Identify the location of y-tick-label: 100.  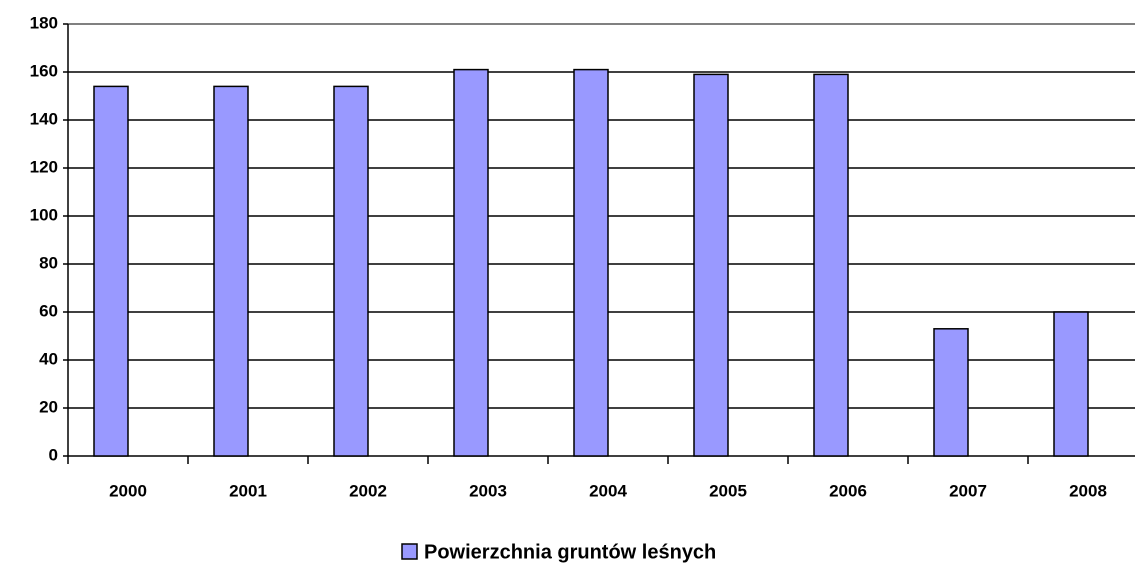
(44, 214).